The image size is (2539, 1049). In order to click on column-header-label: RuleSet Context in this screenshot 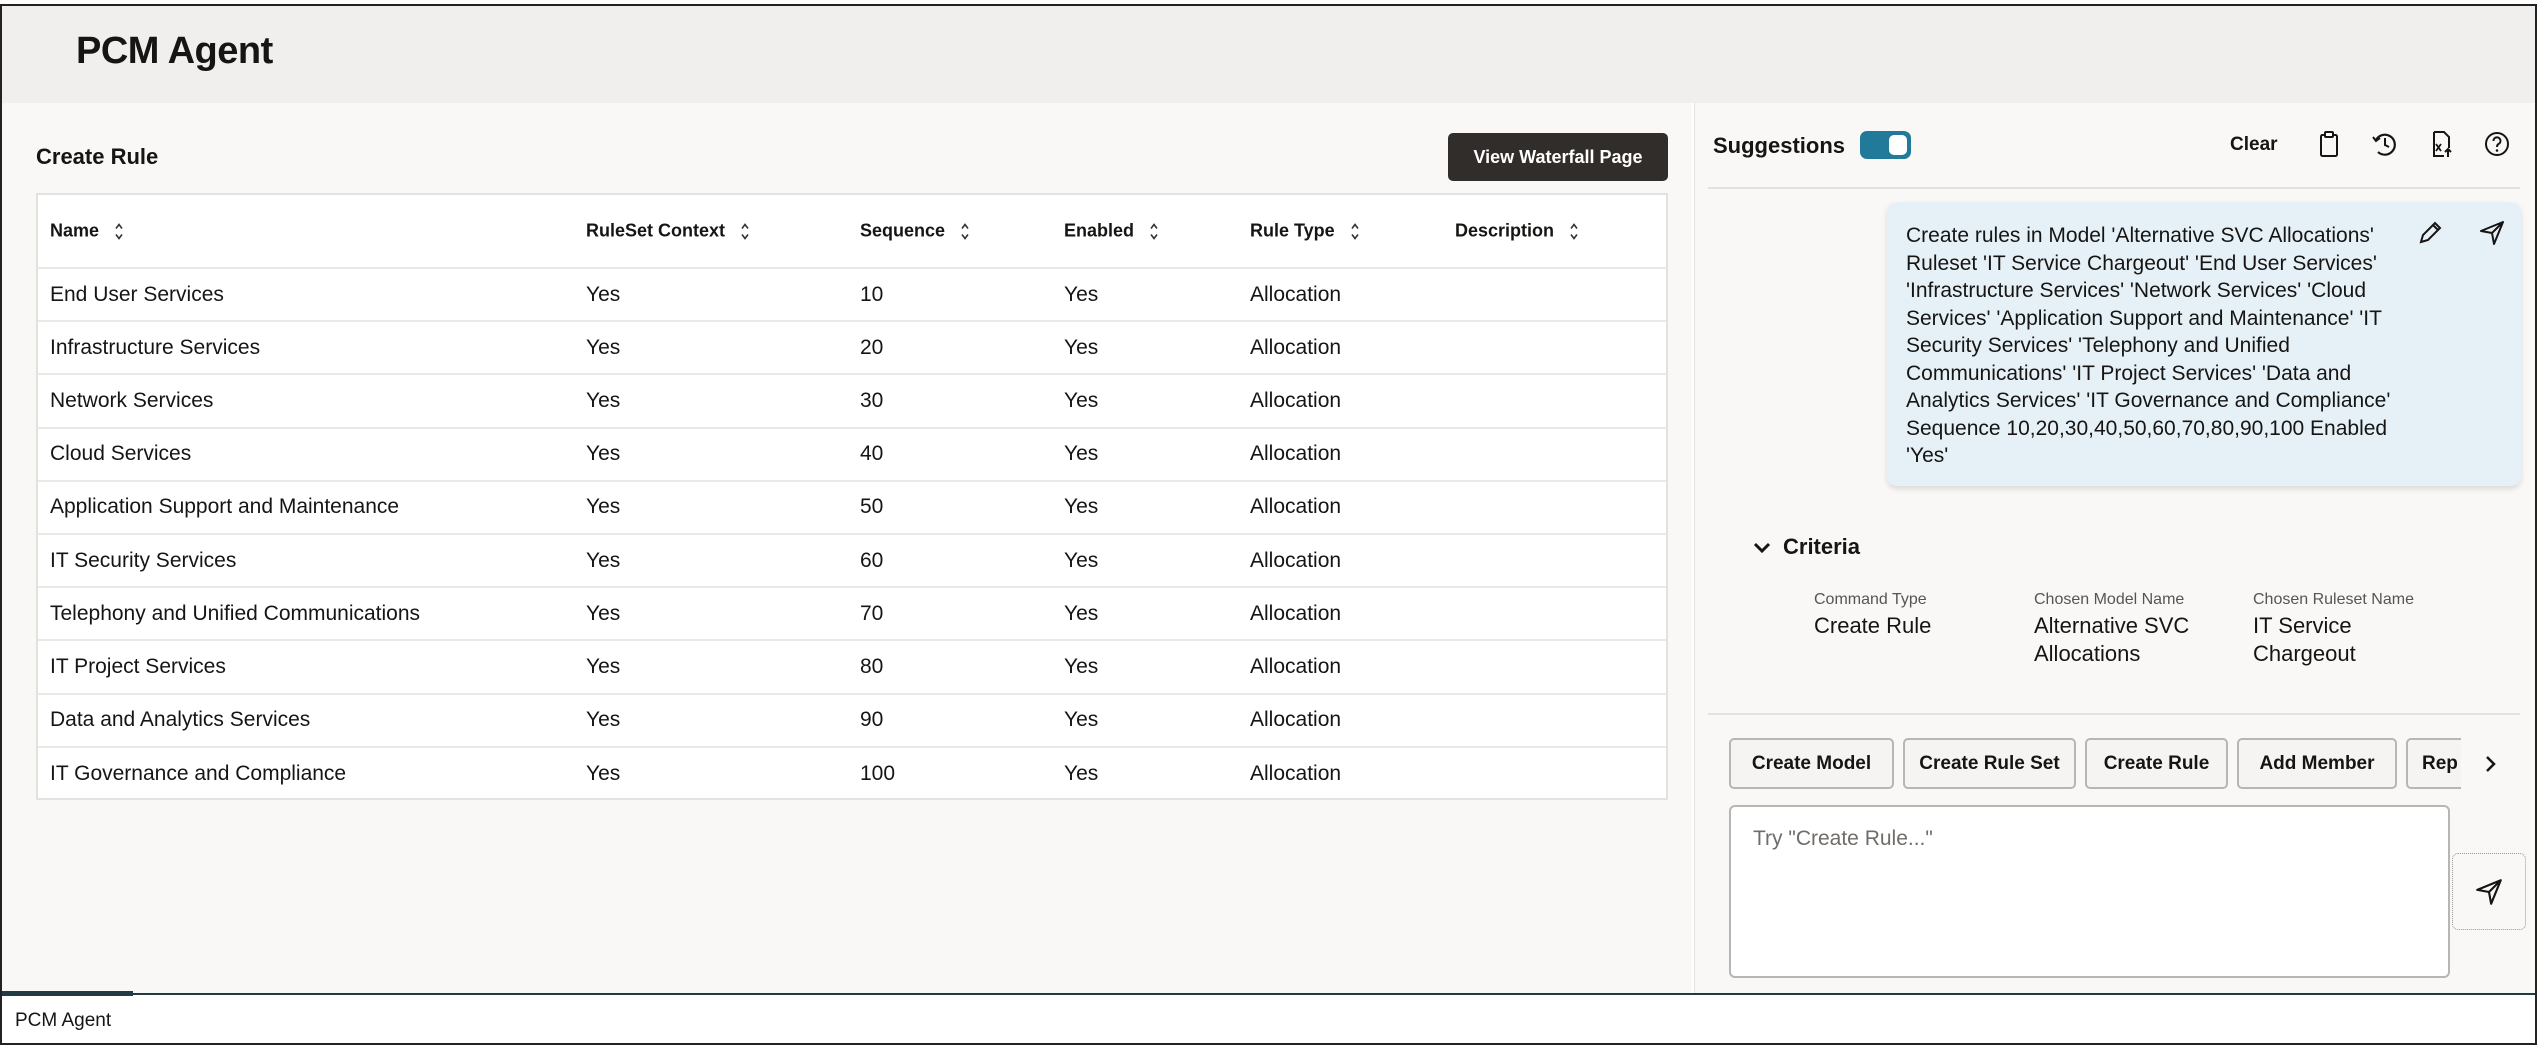, I will do `click(656, 230)`.